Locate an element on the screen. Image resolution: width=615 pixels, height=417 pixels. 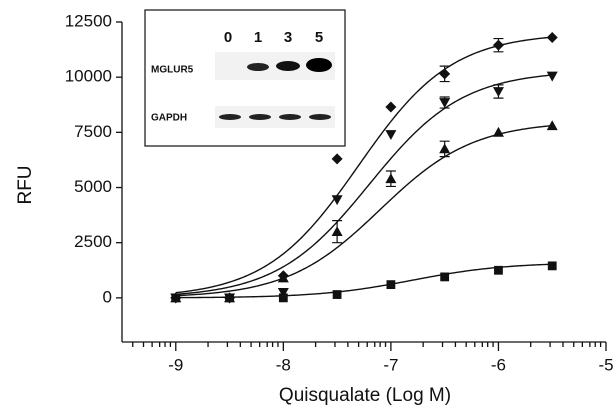
x-tick-label: -8 is located at coordinates (283, 364).